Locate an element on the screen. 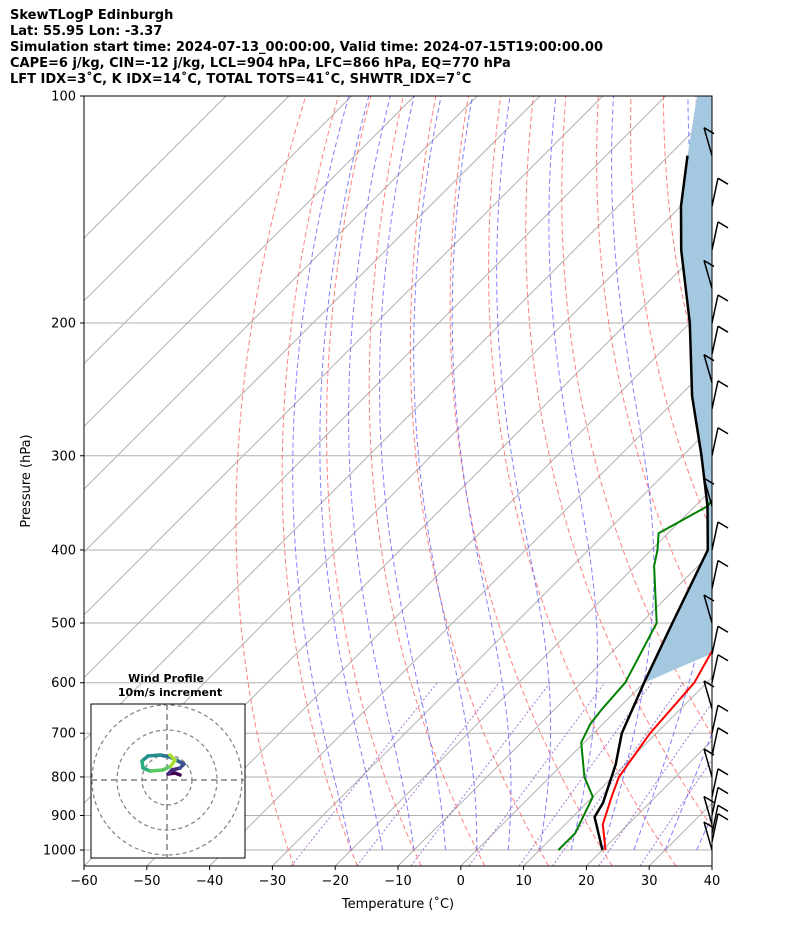 This screenshot has width=794, height=937. y-tick-label: 900 is located at coordinates (63, 816).